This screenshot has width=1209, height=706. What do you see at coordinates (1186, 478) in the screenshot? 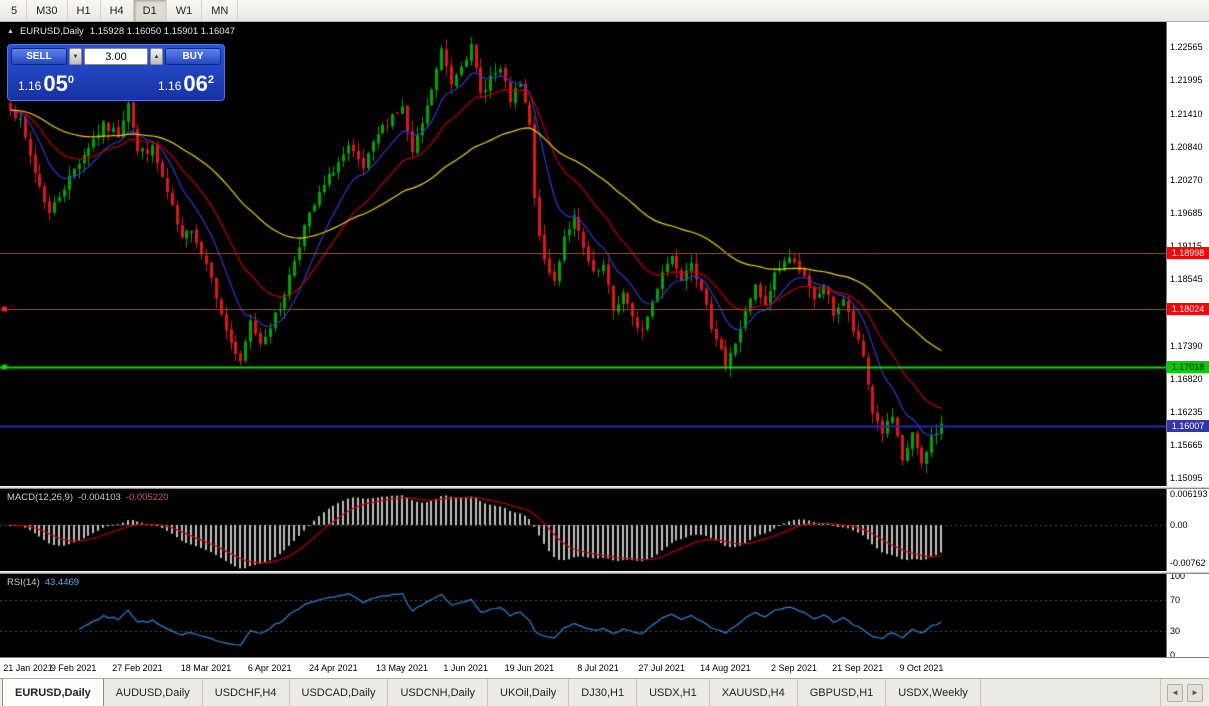
I see `price-tick: 1.15095` at bounding box center [1186, 478].